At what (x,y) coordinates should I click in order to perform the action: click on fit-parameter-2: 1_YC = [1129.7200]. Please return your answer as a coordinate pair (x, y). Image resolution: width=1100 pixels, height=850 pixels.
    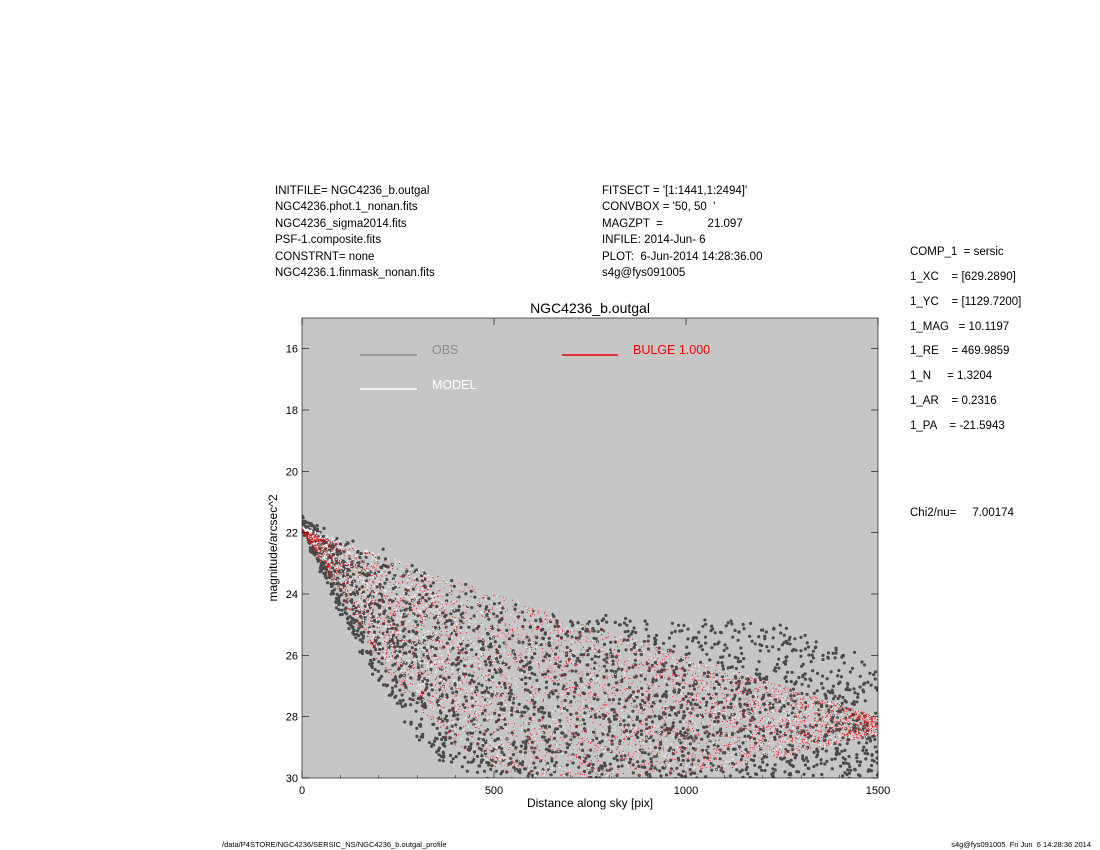
    Looking at the image, I should click on (966, 301).